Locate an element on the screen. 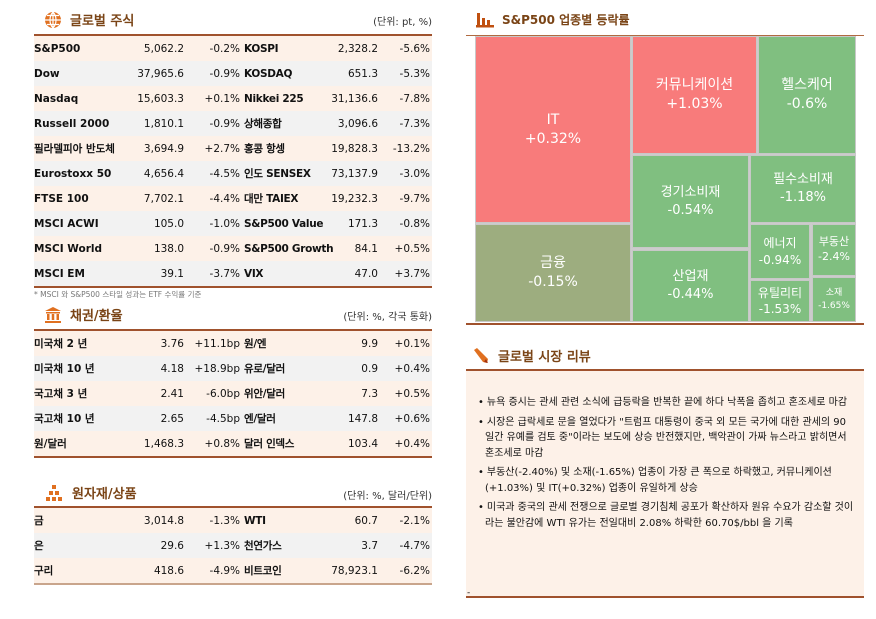 The image size is (876, 619). cell-change-2: -5.6% is located at coordinates (414, 48).